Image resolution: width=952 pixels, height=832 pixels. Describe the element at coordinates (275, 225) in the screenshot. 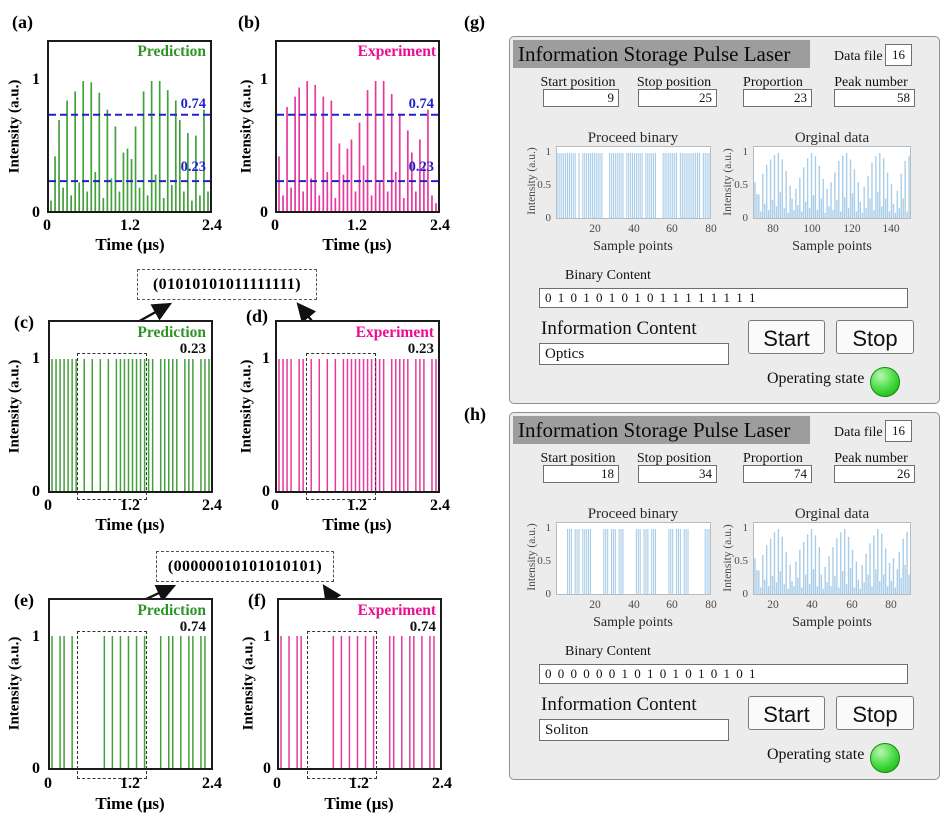

I see `x-tick-b-0: 0` at that location.